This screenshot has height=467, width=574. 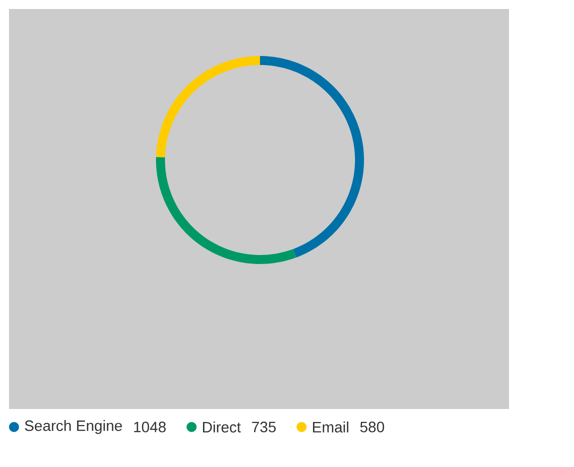 What do you see at coordinates (372, 427) in the screenshot?
I see `data-label: 580` at bounding box center [372, 427].